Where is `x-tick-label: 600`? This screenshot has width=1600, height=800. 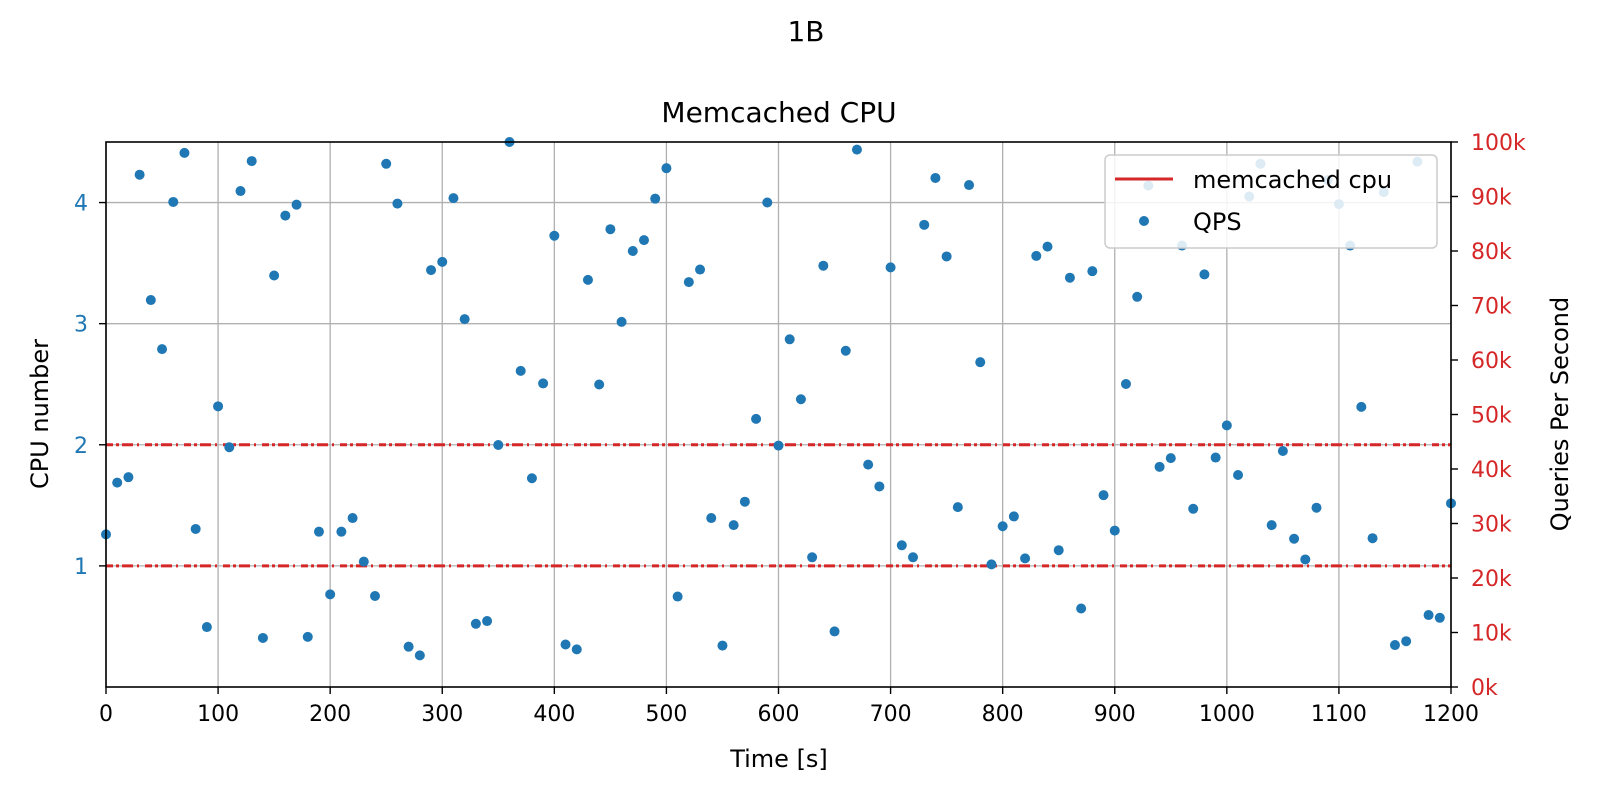 x-tick-label: 600 is located at coordinates (779, 714).